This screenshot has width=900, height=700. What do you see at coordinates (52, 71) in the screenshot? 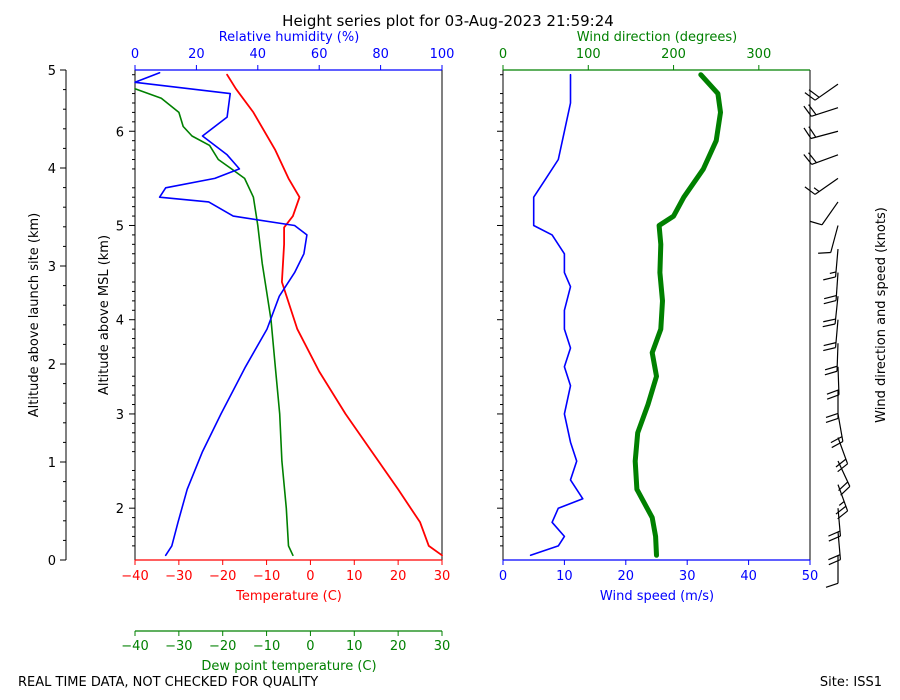
I see `agl-tick-label: 5` at bounding box center [52, 71].